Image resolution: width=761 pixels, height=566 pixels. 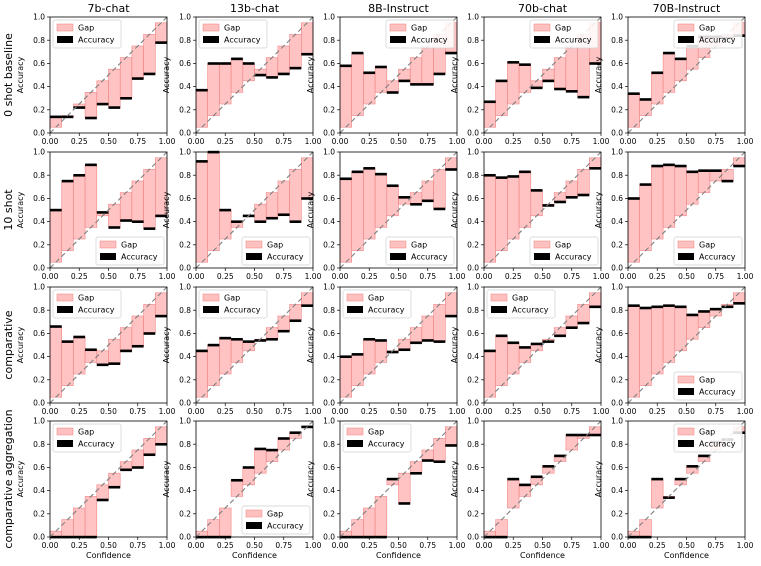 I want to click on y-axis-label: Accuracy, so click(x=310, y=344).